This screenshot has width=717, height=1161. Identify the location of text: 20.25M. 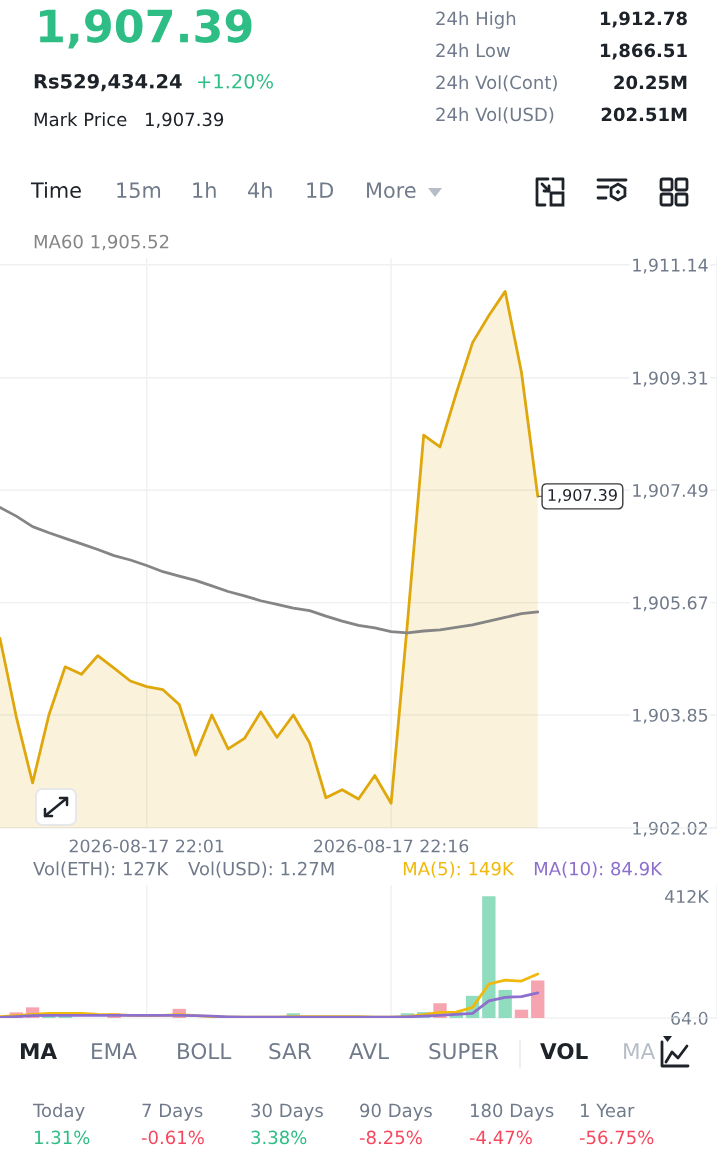
(650, 82).